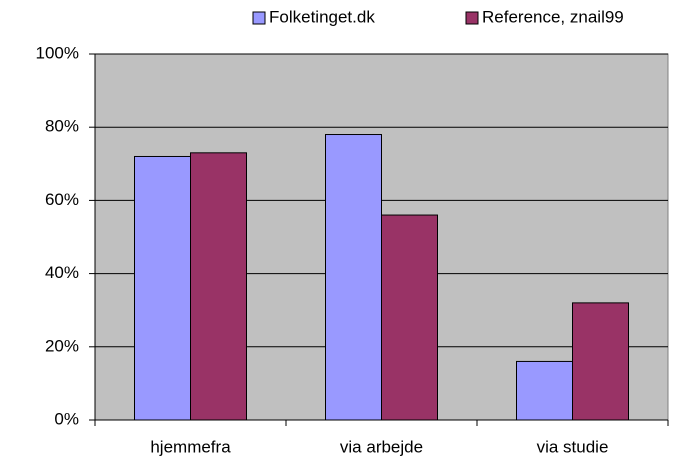 Image resolution: width=682 pixels, height=462 pixels. Describe the element at coordinates (573, 446) in the screenshot. I see `x-tick-label: via studie` at that location.